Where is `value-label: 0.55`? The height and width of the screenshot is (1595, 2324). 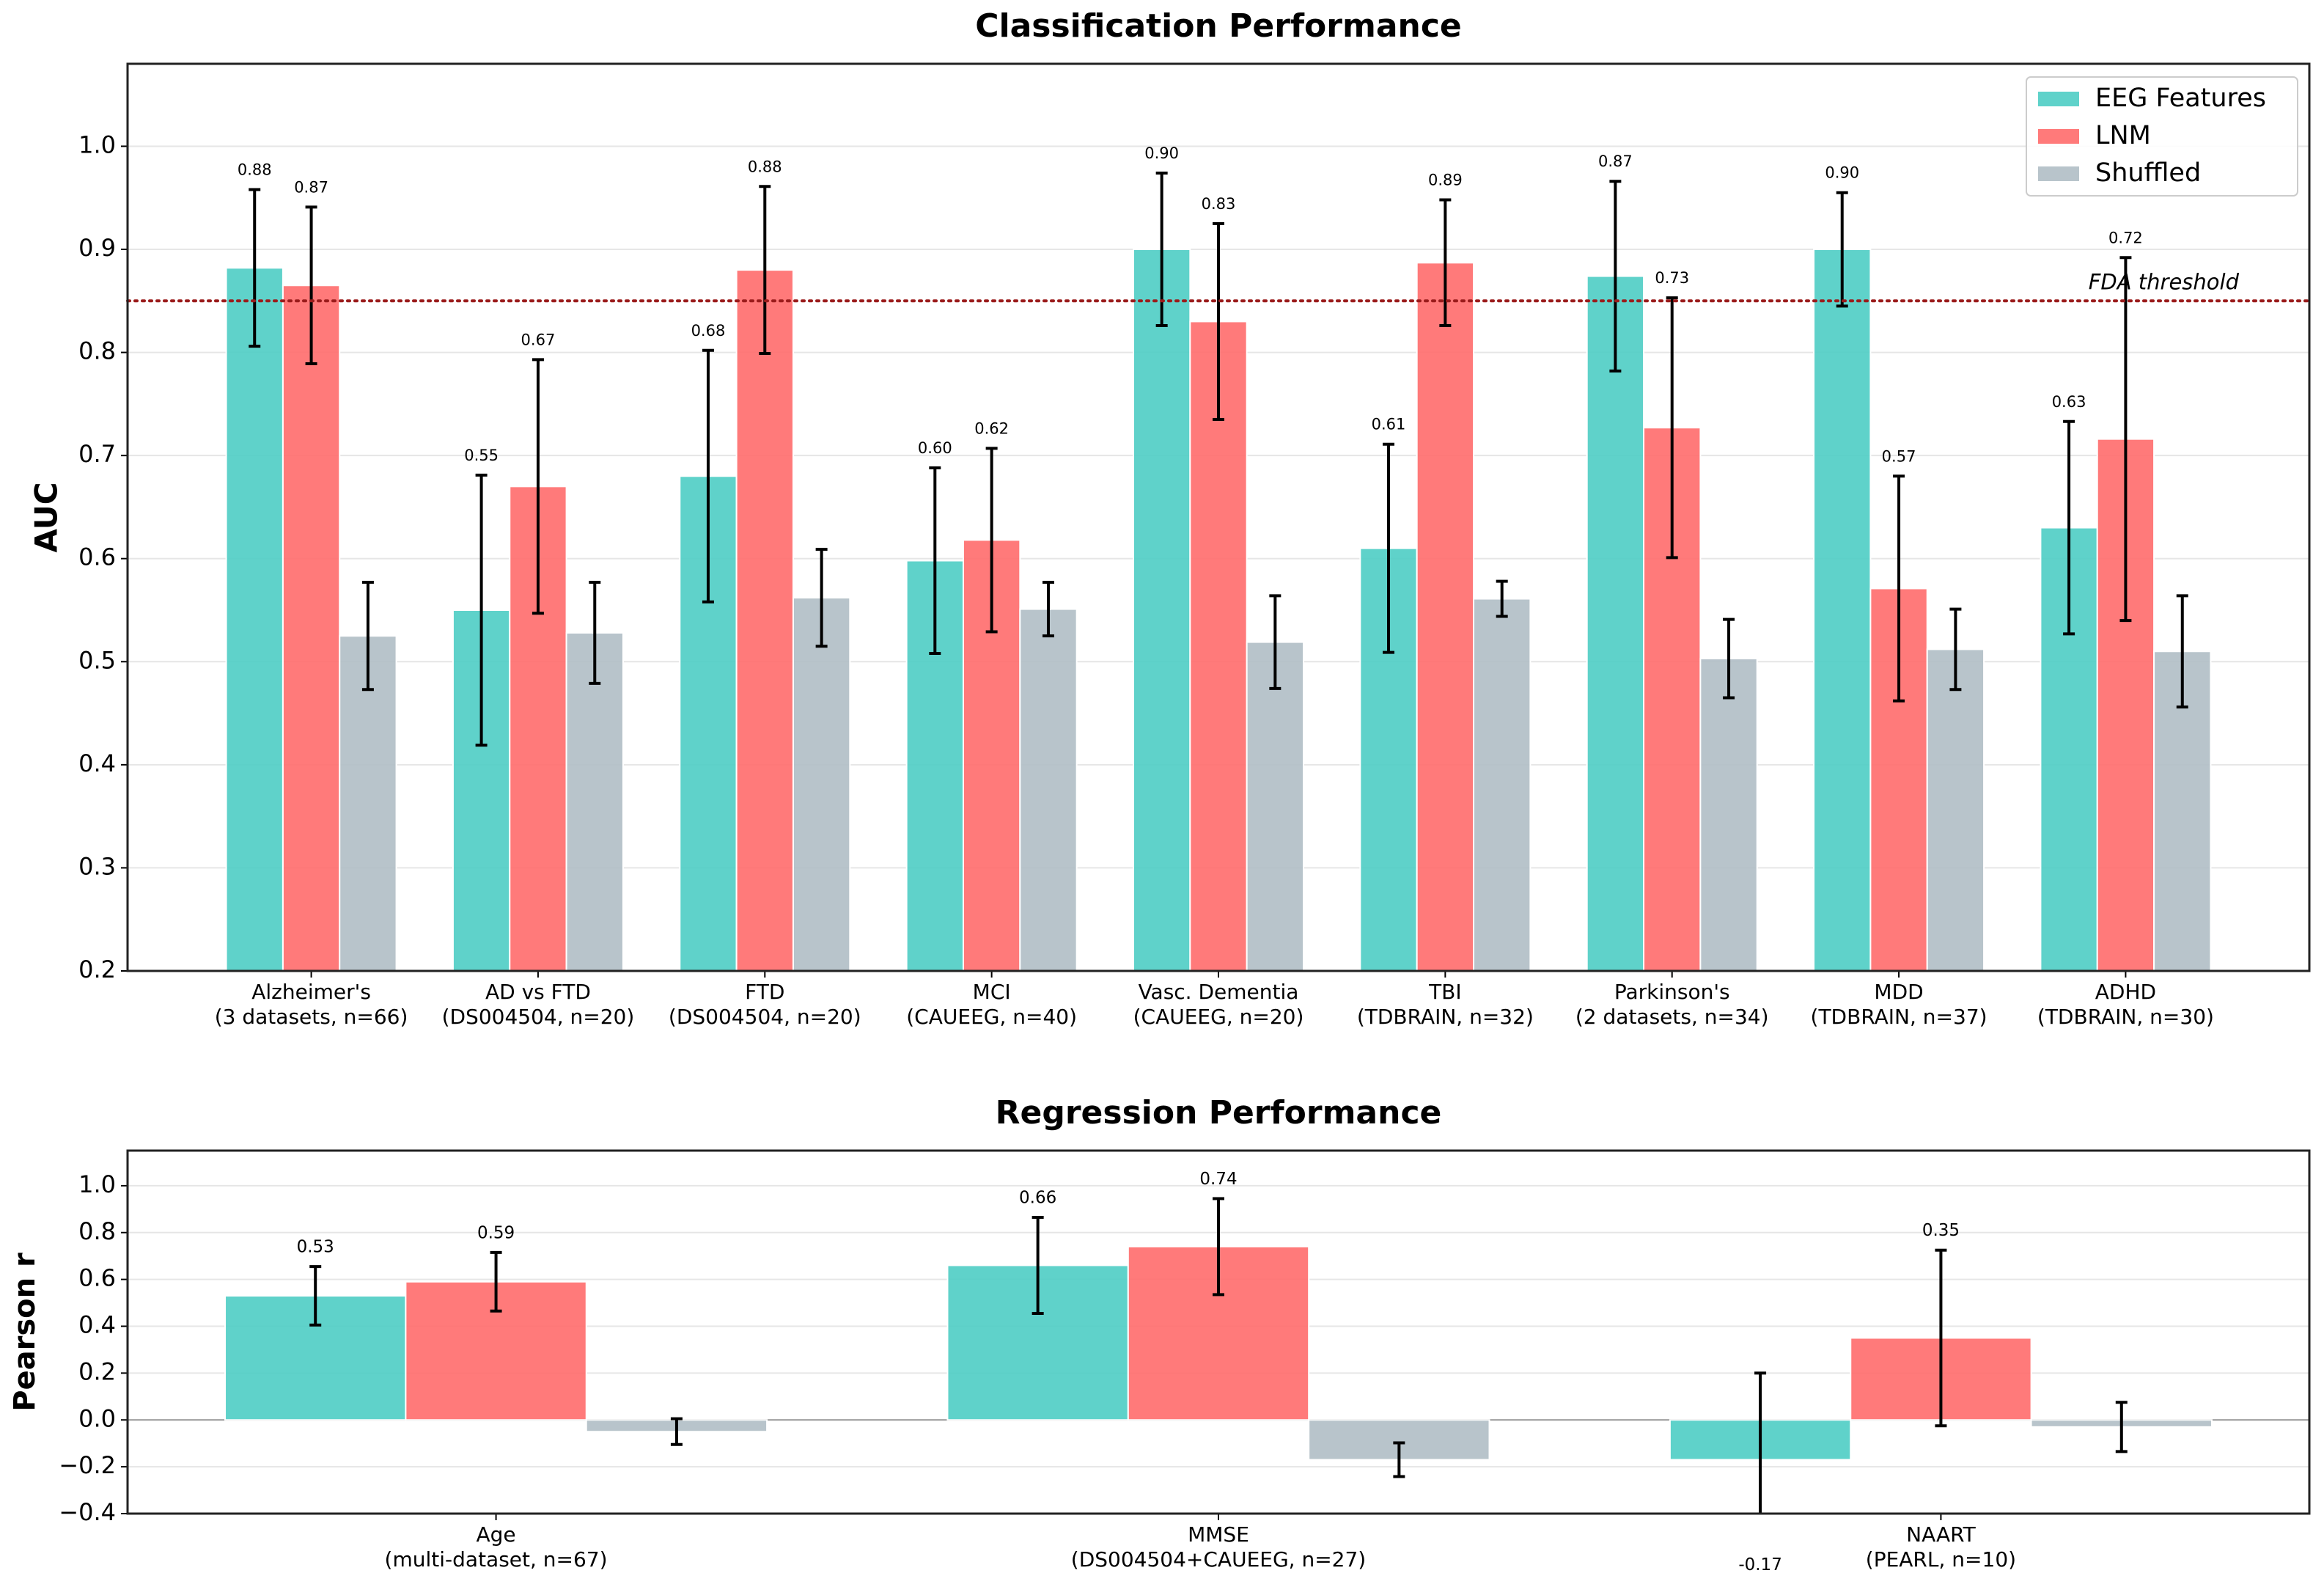
value-label: 0.55 is located at coordinates (481, 455).